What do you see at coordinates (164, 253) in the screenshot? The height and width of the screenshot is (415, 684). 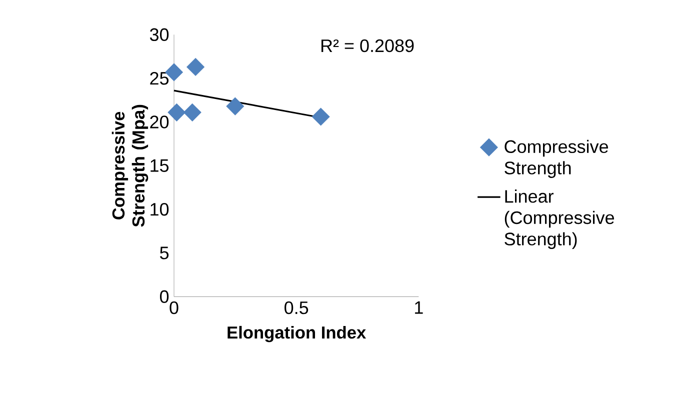 I see `y-tick-label: 5` at bounding box center [164, 253].